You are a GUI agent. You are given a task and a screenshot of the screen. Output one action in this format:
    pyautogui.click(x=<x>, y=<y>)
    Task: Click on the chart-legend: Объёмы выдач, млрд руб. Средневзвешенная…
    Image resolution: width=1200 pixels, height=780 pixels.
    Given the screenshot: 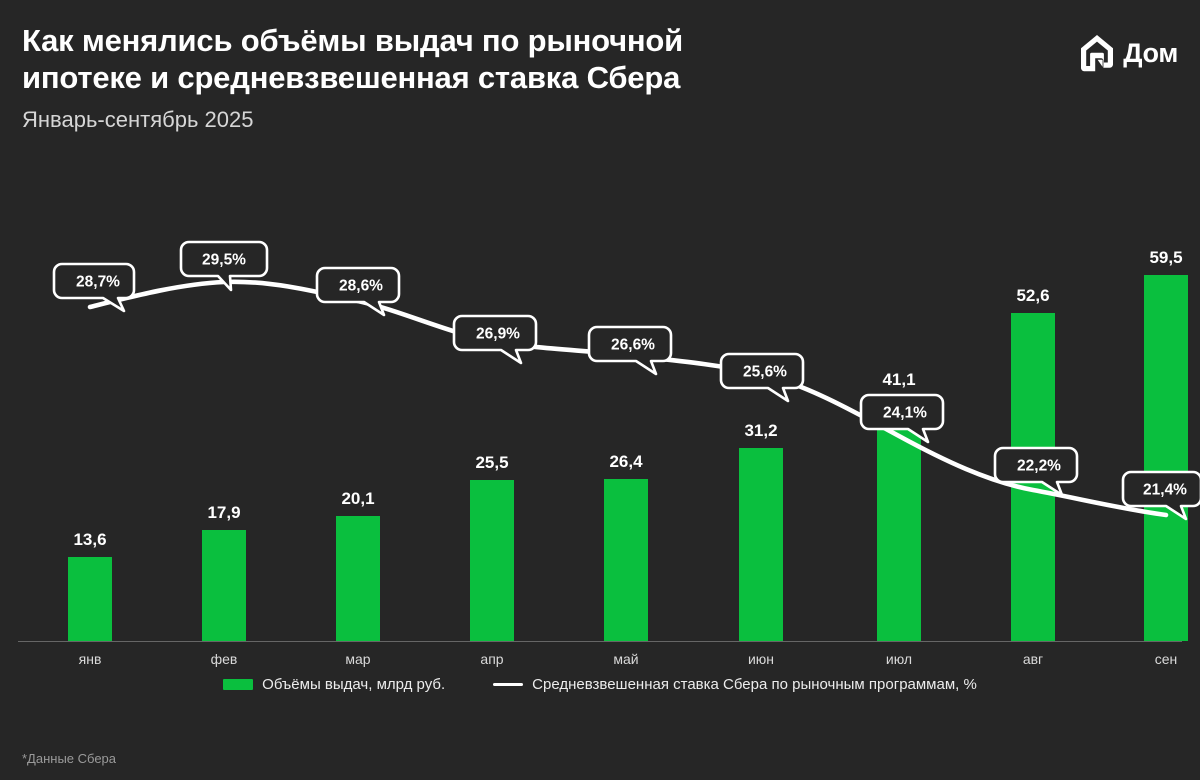 What is the action you would take?
    pyautogui.click(x=600, y=684)
    